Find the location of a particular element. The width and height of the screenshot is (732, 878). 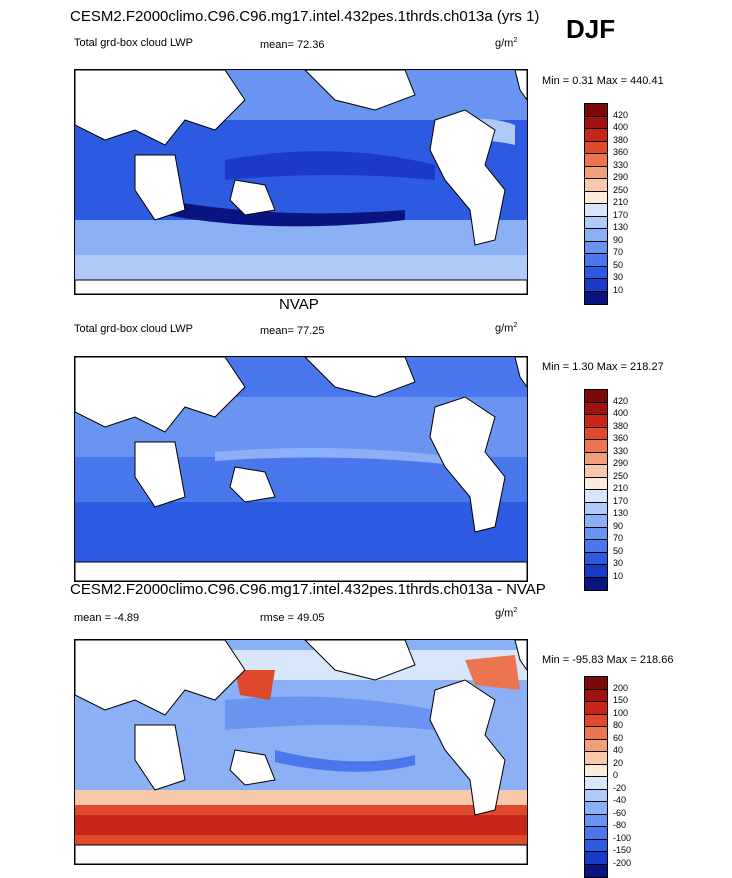

colorbar-tick-label: -20 is located at coordinates (620, 787).